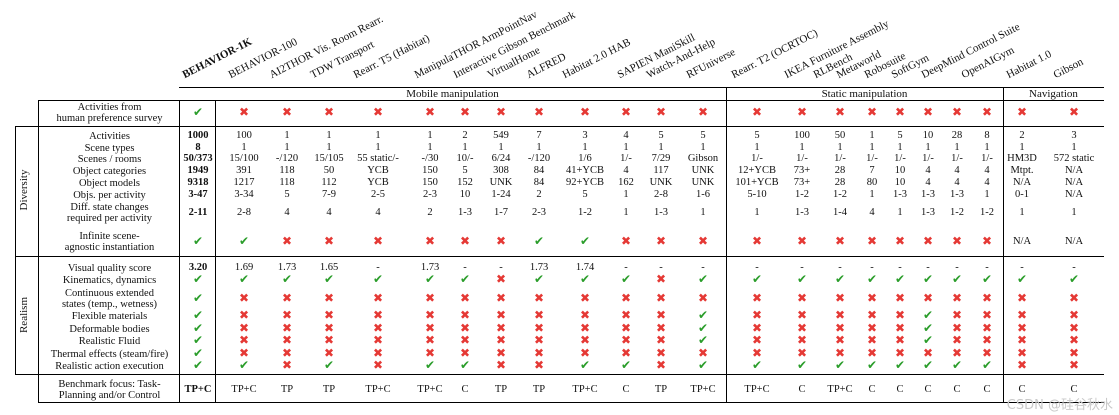 Image resolution: width=1119 pixels, height=415 pixels. I want to click on table-cell: 2, so click(430, 212).